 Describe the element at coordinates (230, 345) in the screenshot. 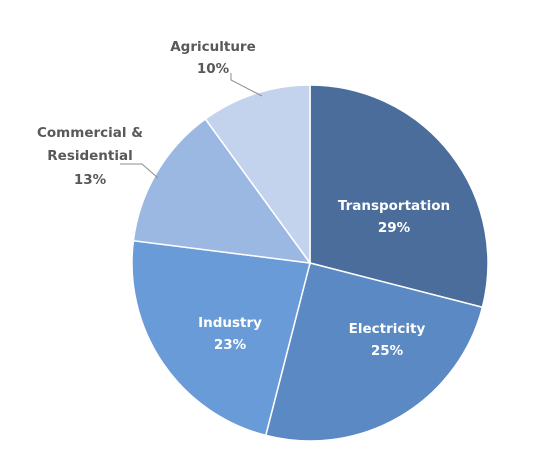

I see `slice-label-industry-value: 23%` at that location.